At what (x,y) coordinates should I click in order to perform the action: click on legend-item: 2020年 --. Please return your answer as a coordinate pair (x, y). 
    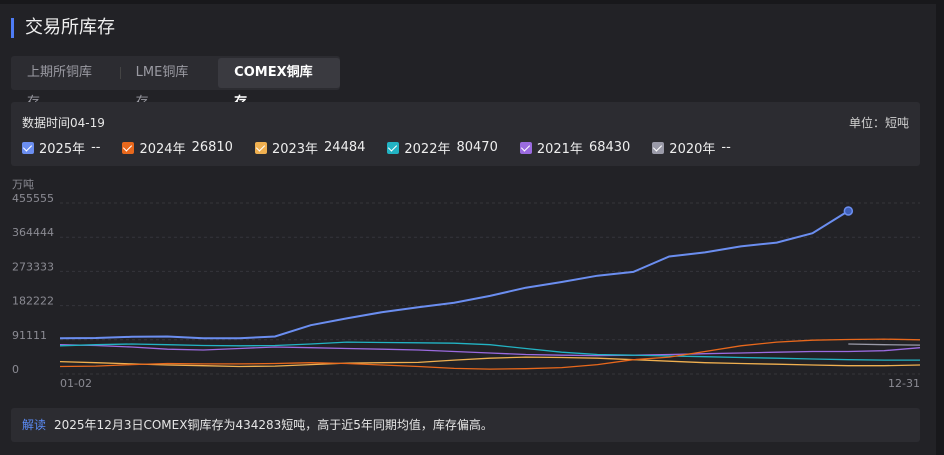
    Looking at the image, I should click on (691, 147).